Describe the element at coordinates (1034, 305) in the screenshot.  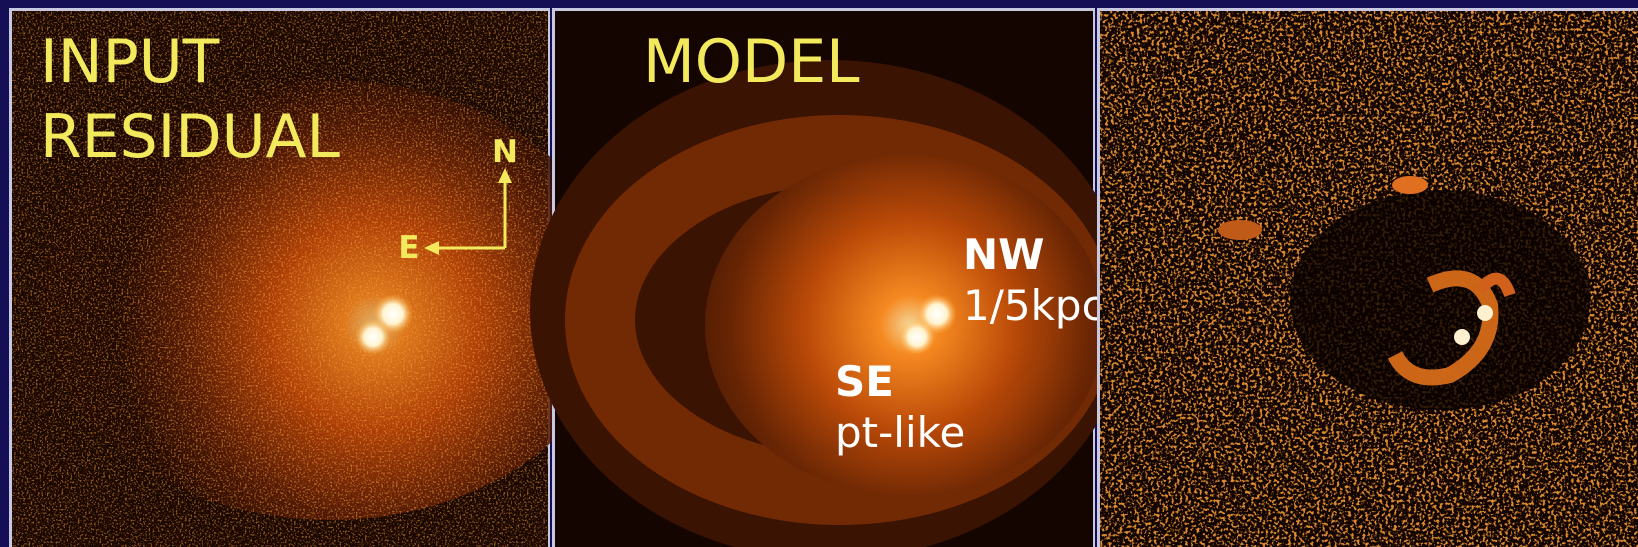
I see `nucleus-note: 1/5kpc` at that location.